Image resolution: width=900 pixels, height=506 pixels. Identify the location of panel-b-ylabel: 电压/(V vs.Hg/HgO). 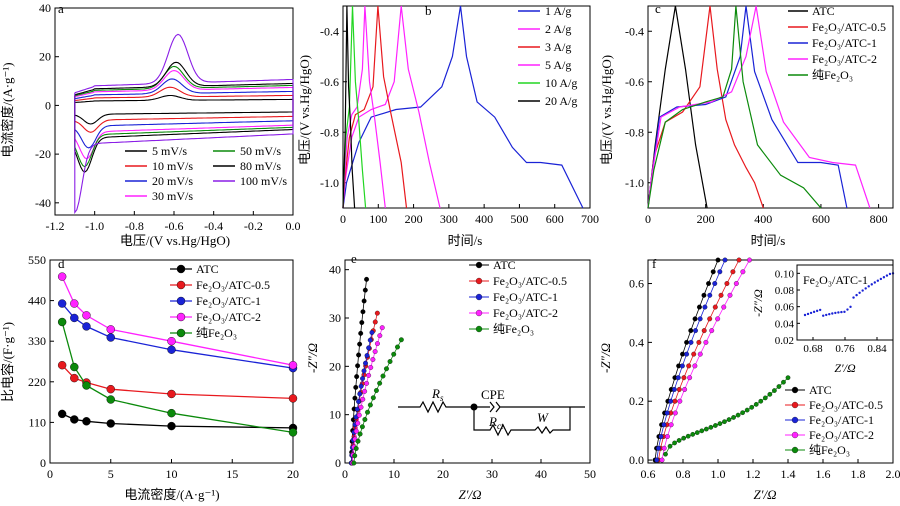
(304, 110).